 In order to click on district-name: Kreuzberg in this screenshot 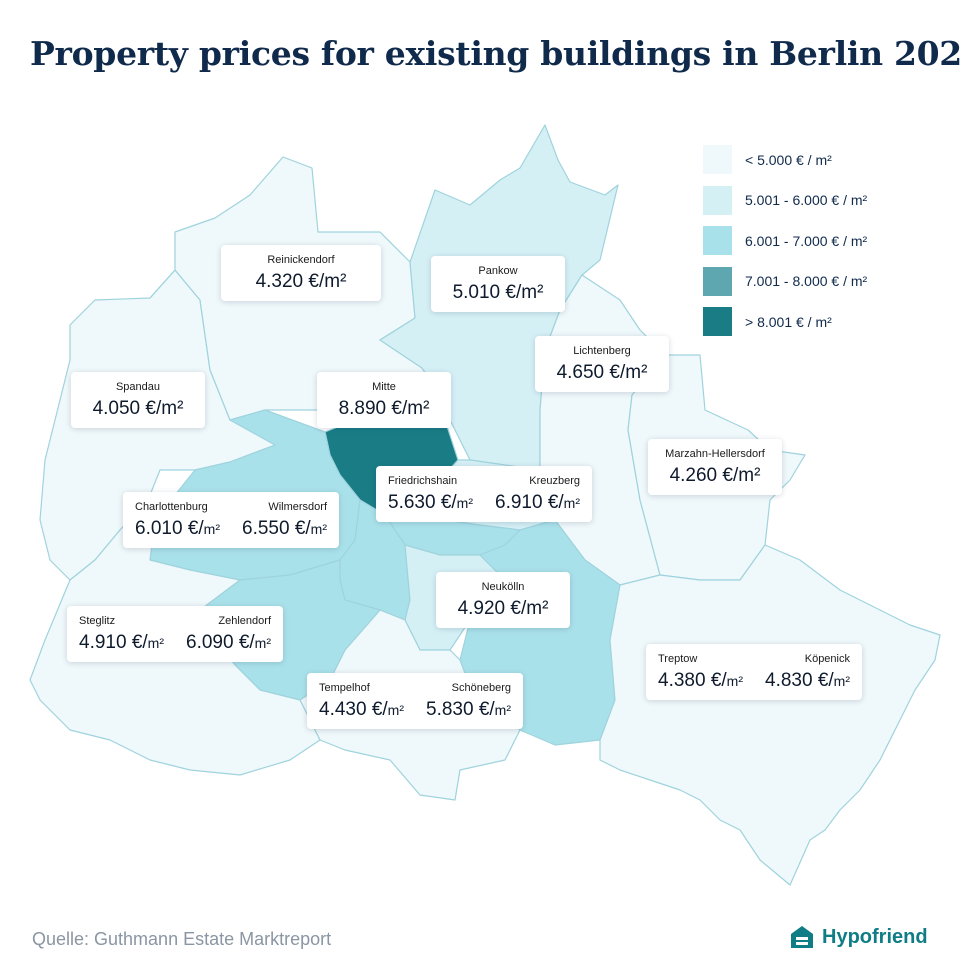, I will do `click(554, 481)`.